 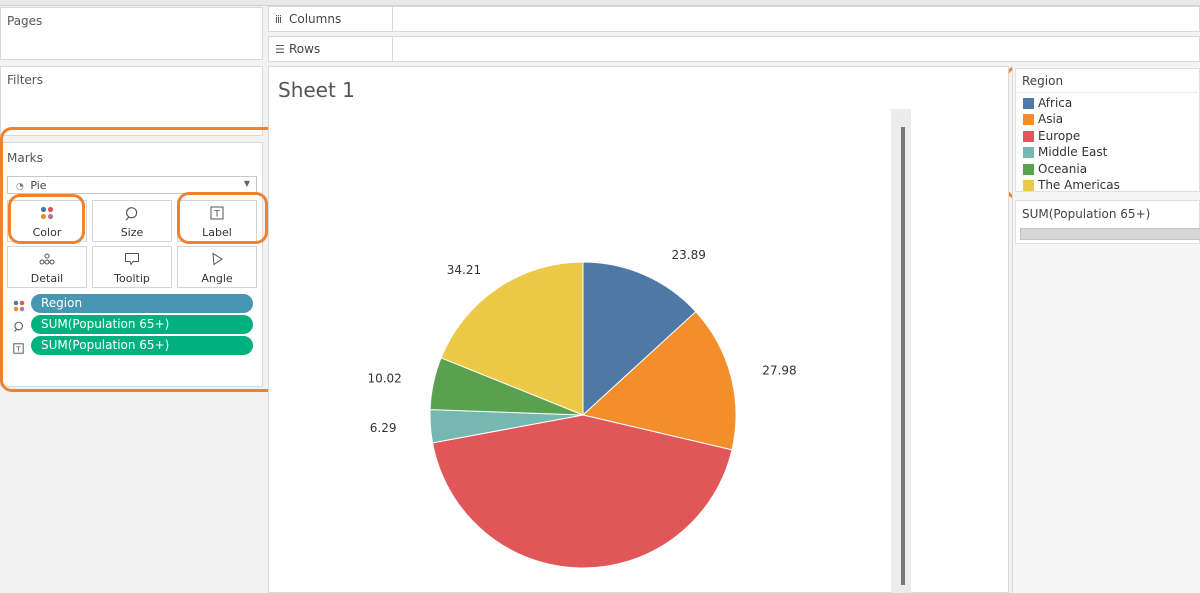 What do you see at coordinates (132, 278) in the screenshot?
I see `tooltip-button-label: Tooltip` at bounding box center [132, 278].